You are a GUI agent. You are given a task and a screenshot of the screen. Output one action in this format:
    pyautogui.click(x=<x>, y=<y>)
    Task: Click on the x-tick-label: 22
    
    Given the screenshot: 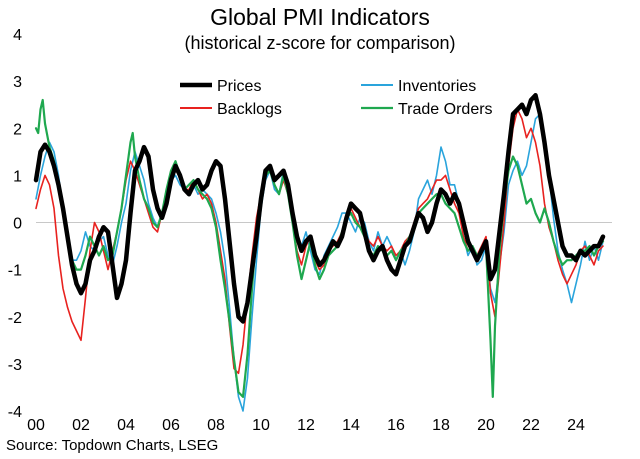 What is the action you would take?
    pyautogui.click(x=531, y=425)
    